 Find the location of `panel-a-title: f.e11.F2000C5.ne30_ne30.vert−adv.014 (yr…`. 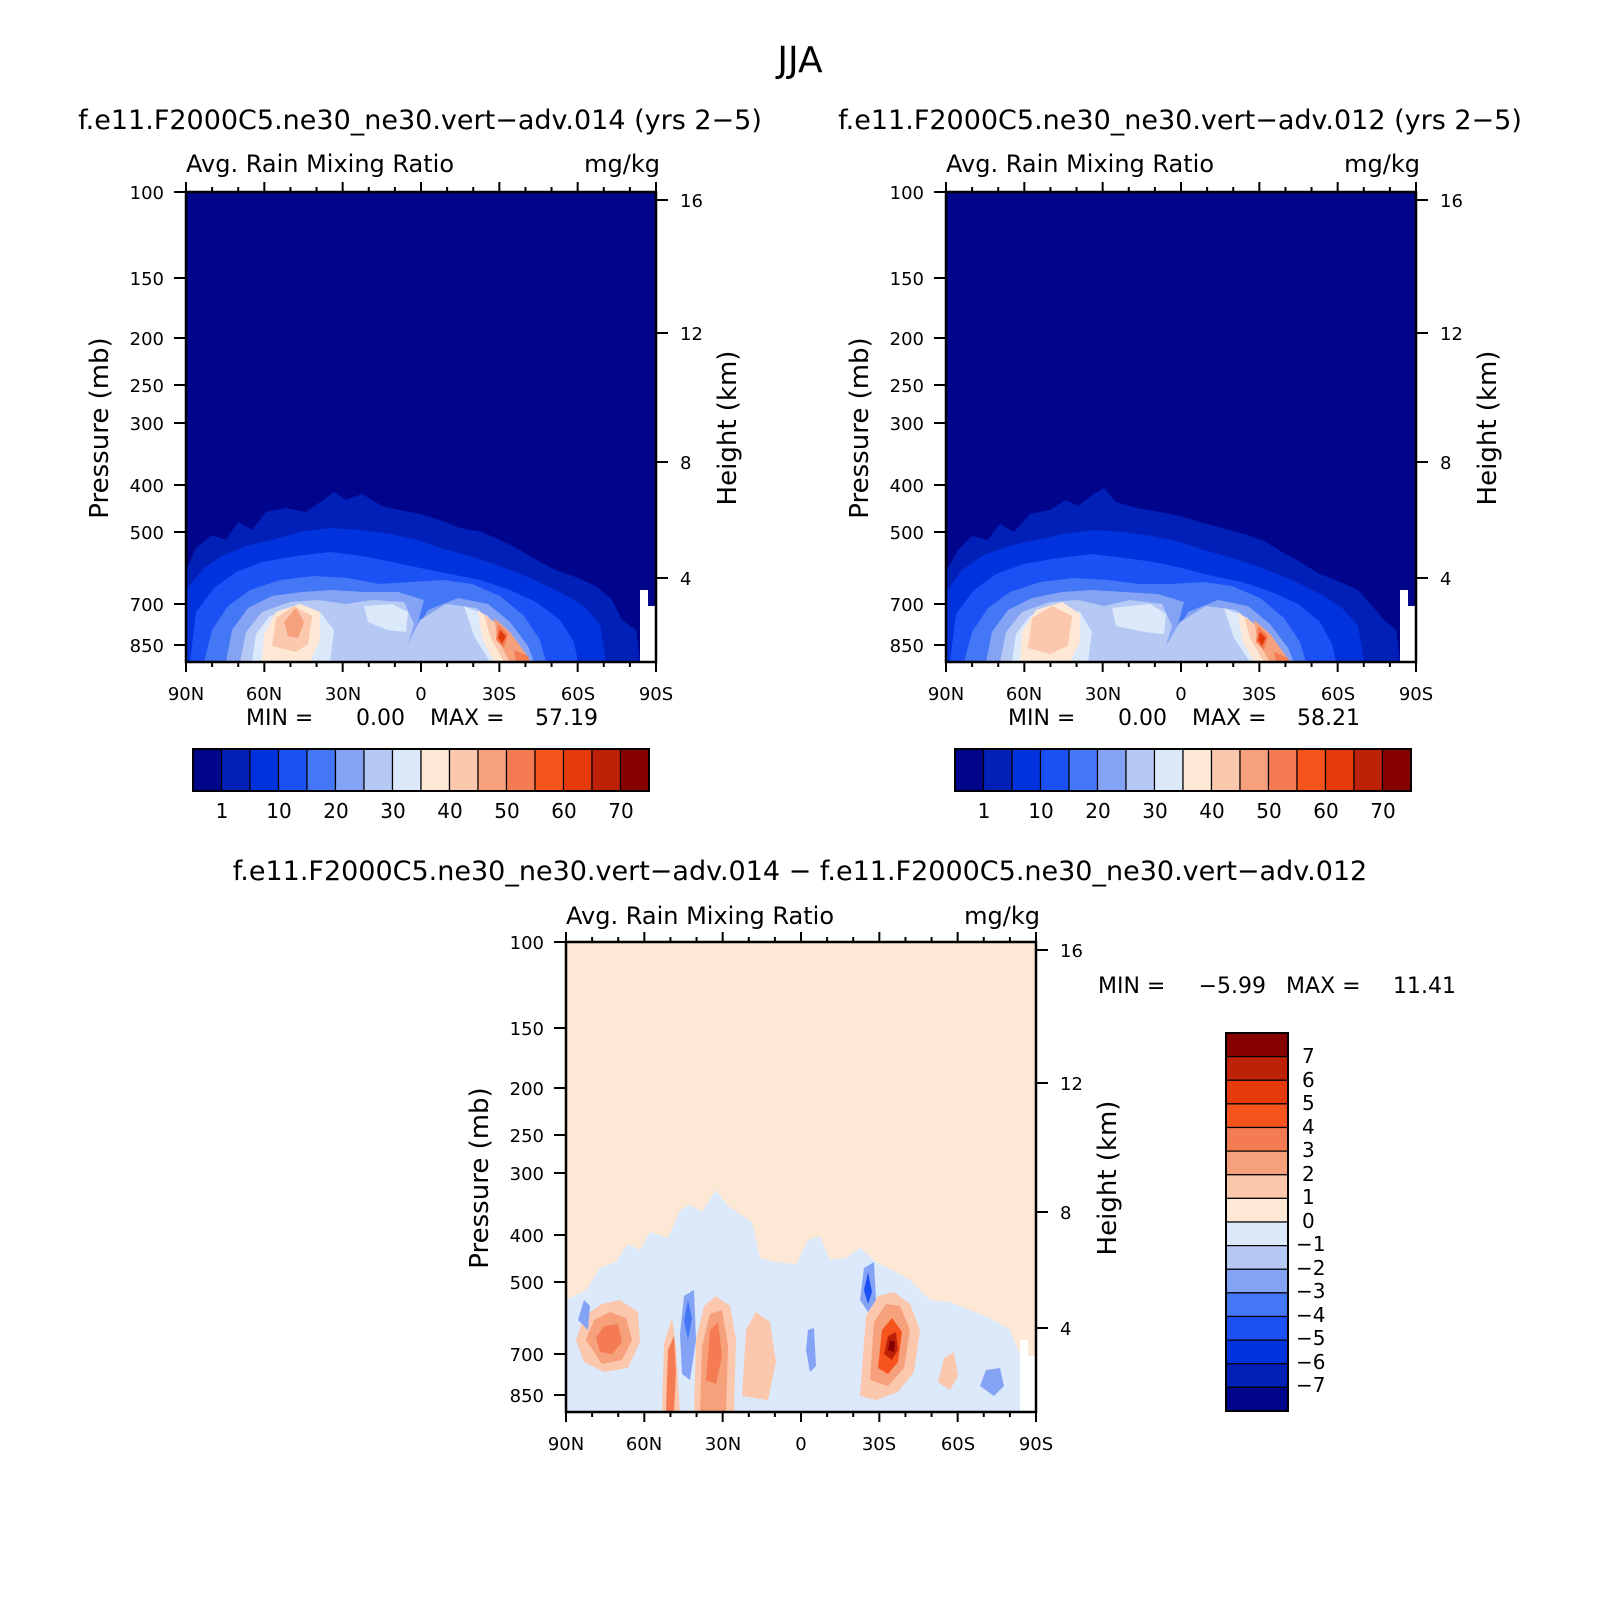

panel-a-title: f.e11.F2000C5.ne30_ne30.vert−adv.014 (yr… is located at coordinates (420, 120).